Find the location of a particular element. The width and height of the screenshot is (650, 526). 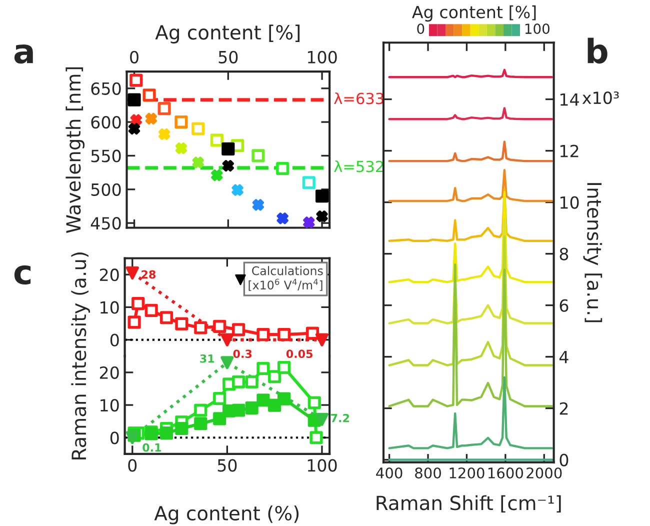

annotation: 7.2 is located at coordinates (340, 418).